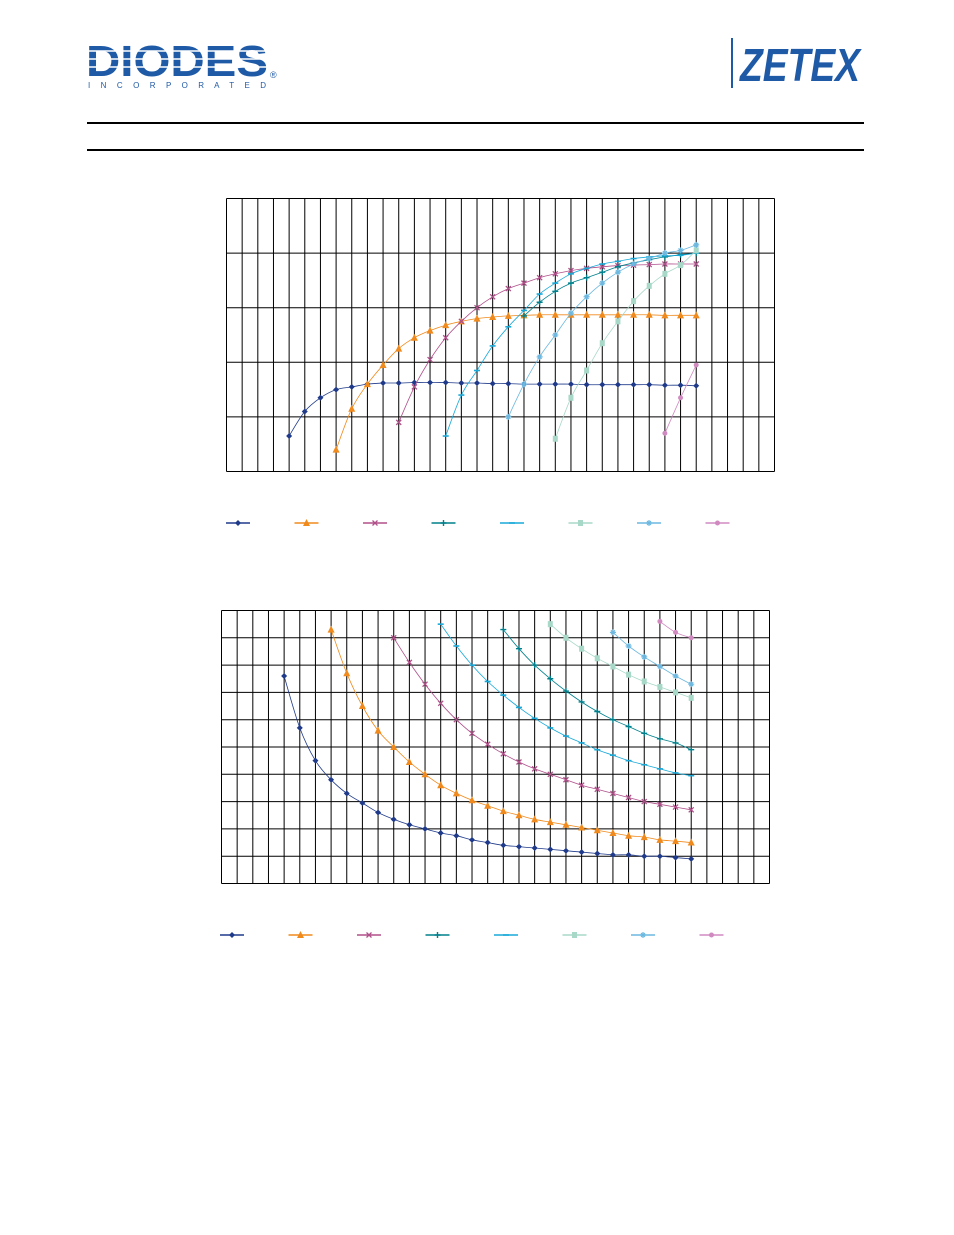 This screenshot has height=1235, width=954. I want to click on zetex-wordmark: ZETEX, so click(799, 64).